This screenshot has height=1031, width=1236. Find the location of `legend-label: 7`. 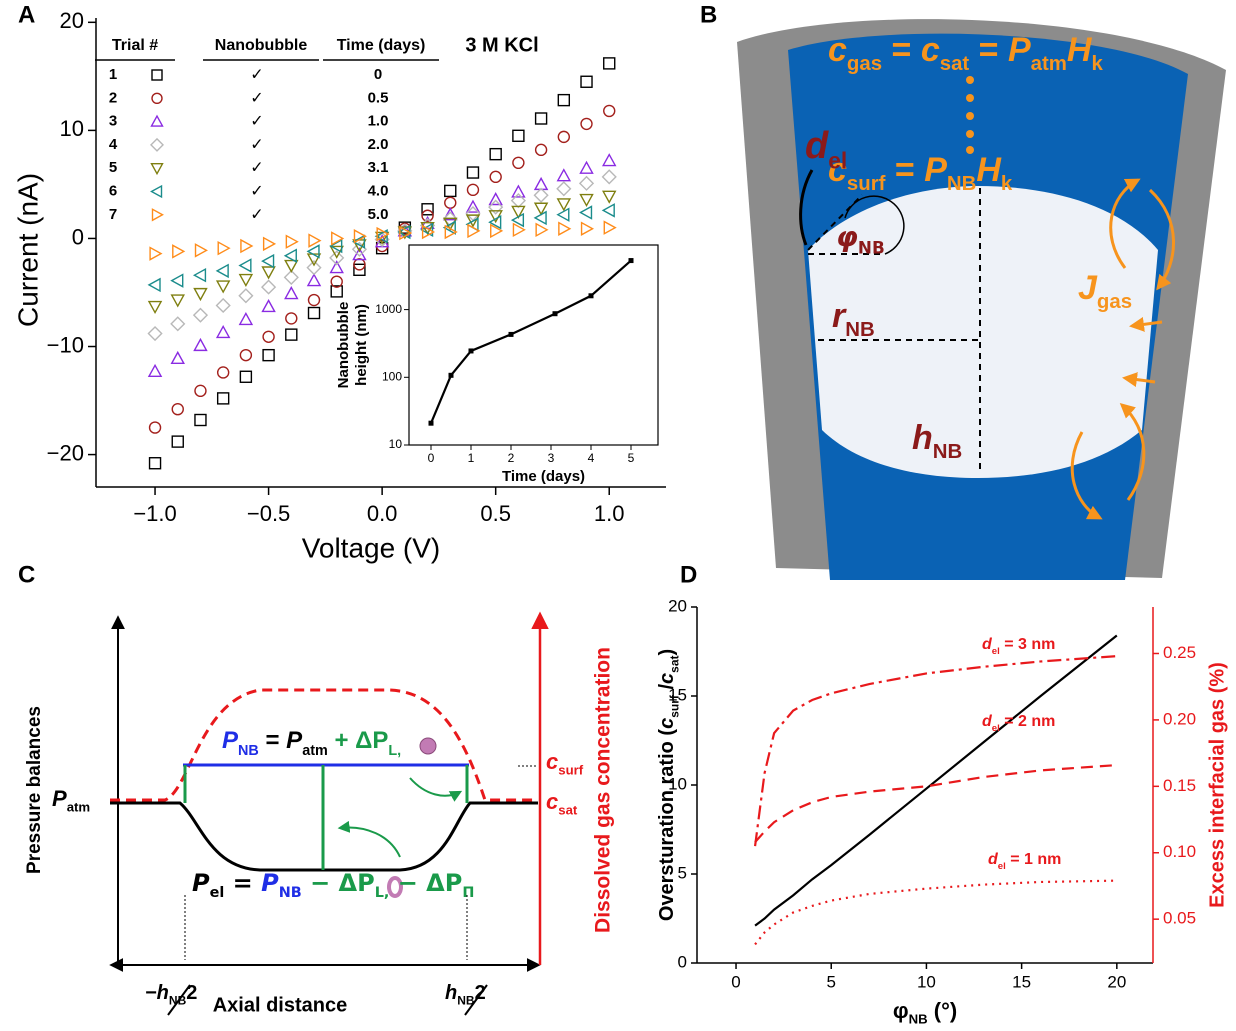

legend-label: 7 is located at coordinates (113, 214).